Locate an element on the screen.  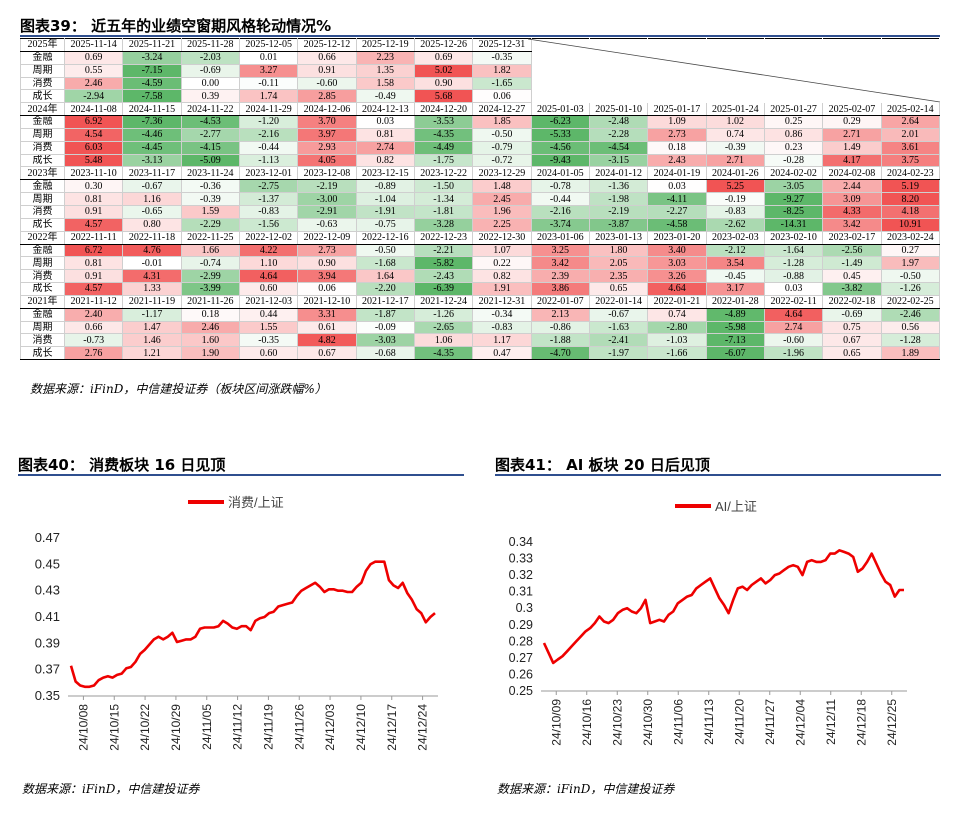
value-cell: -3.13 is located at coordinates (152, 160).